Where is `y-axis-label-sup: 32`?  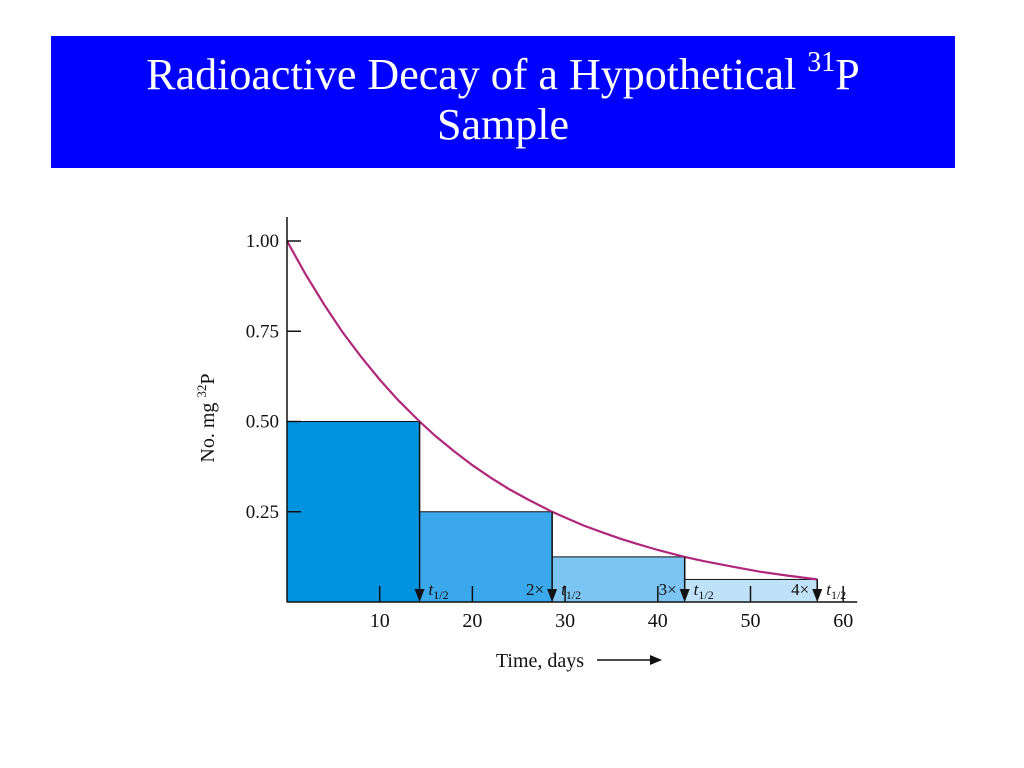
y-axis-label-sup: 32 is located at coordinates (201, 391).